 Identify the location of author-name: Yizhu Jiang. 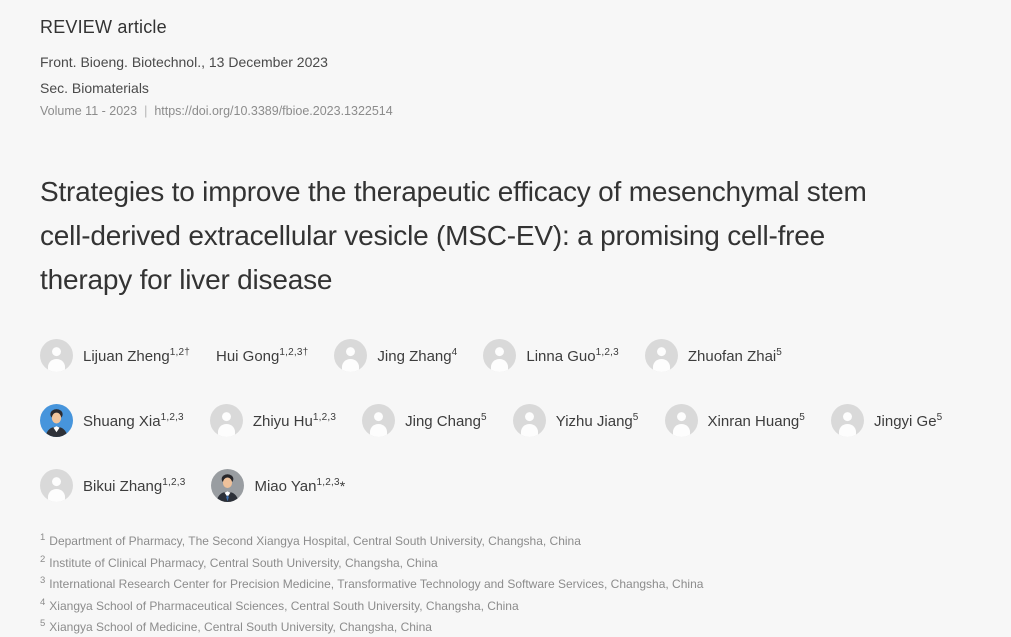
(594, 421).